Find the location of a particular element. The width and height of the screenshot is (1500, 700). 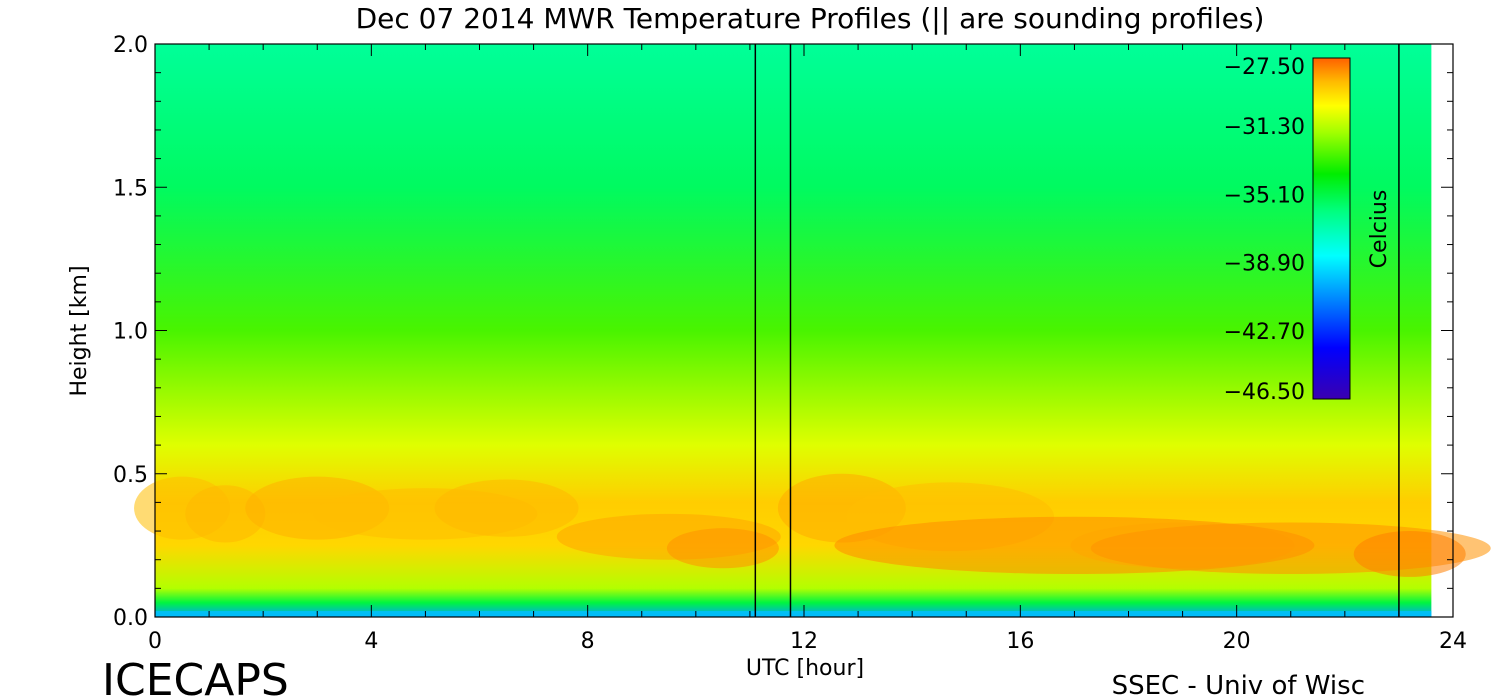

colorbar-tick-label: −31.30 is located at coordinates (1264, 127).